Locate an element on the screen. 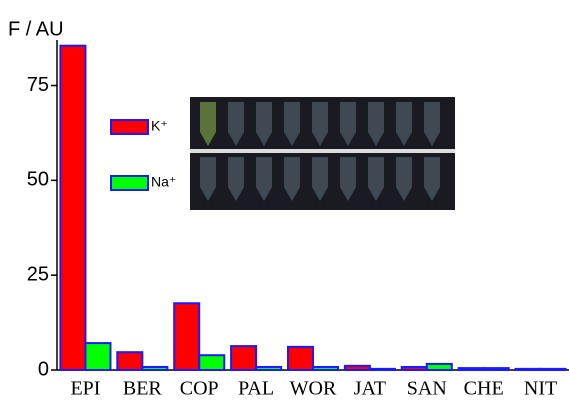 The width and height of the screenshot is (569, 405). inset-photo is located at coordinates (322, 153).